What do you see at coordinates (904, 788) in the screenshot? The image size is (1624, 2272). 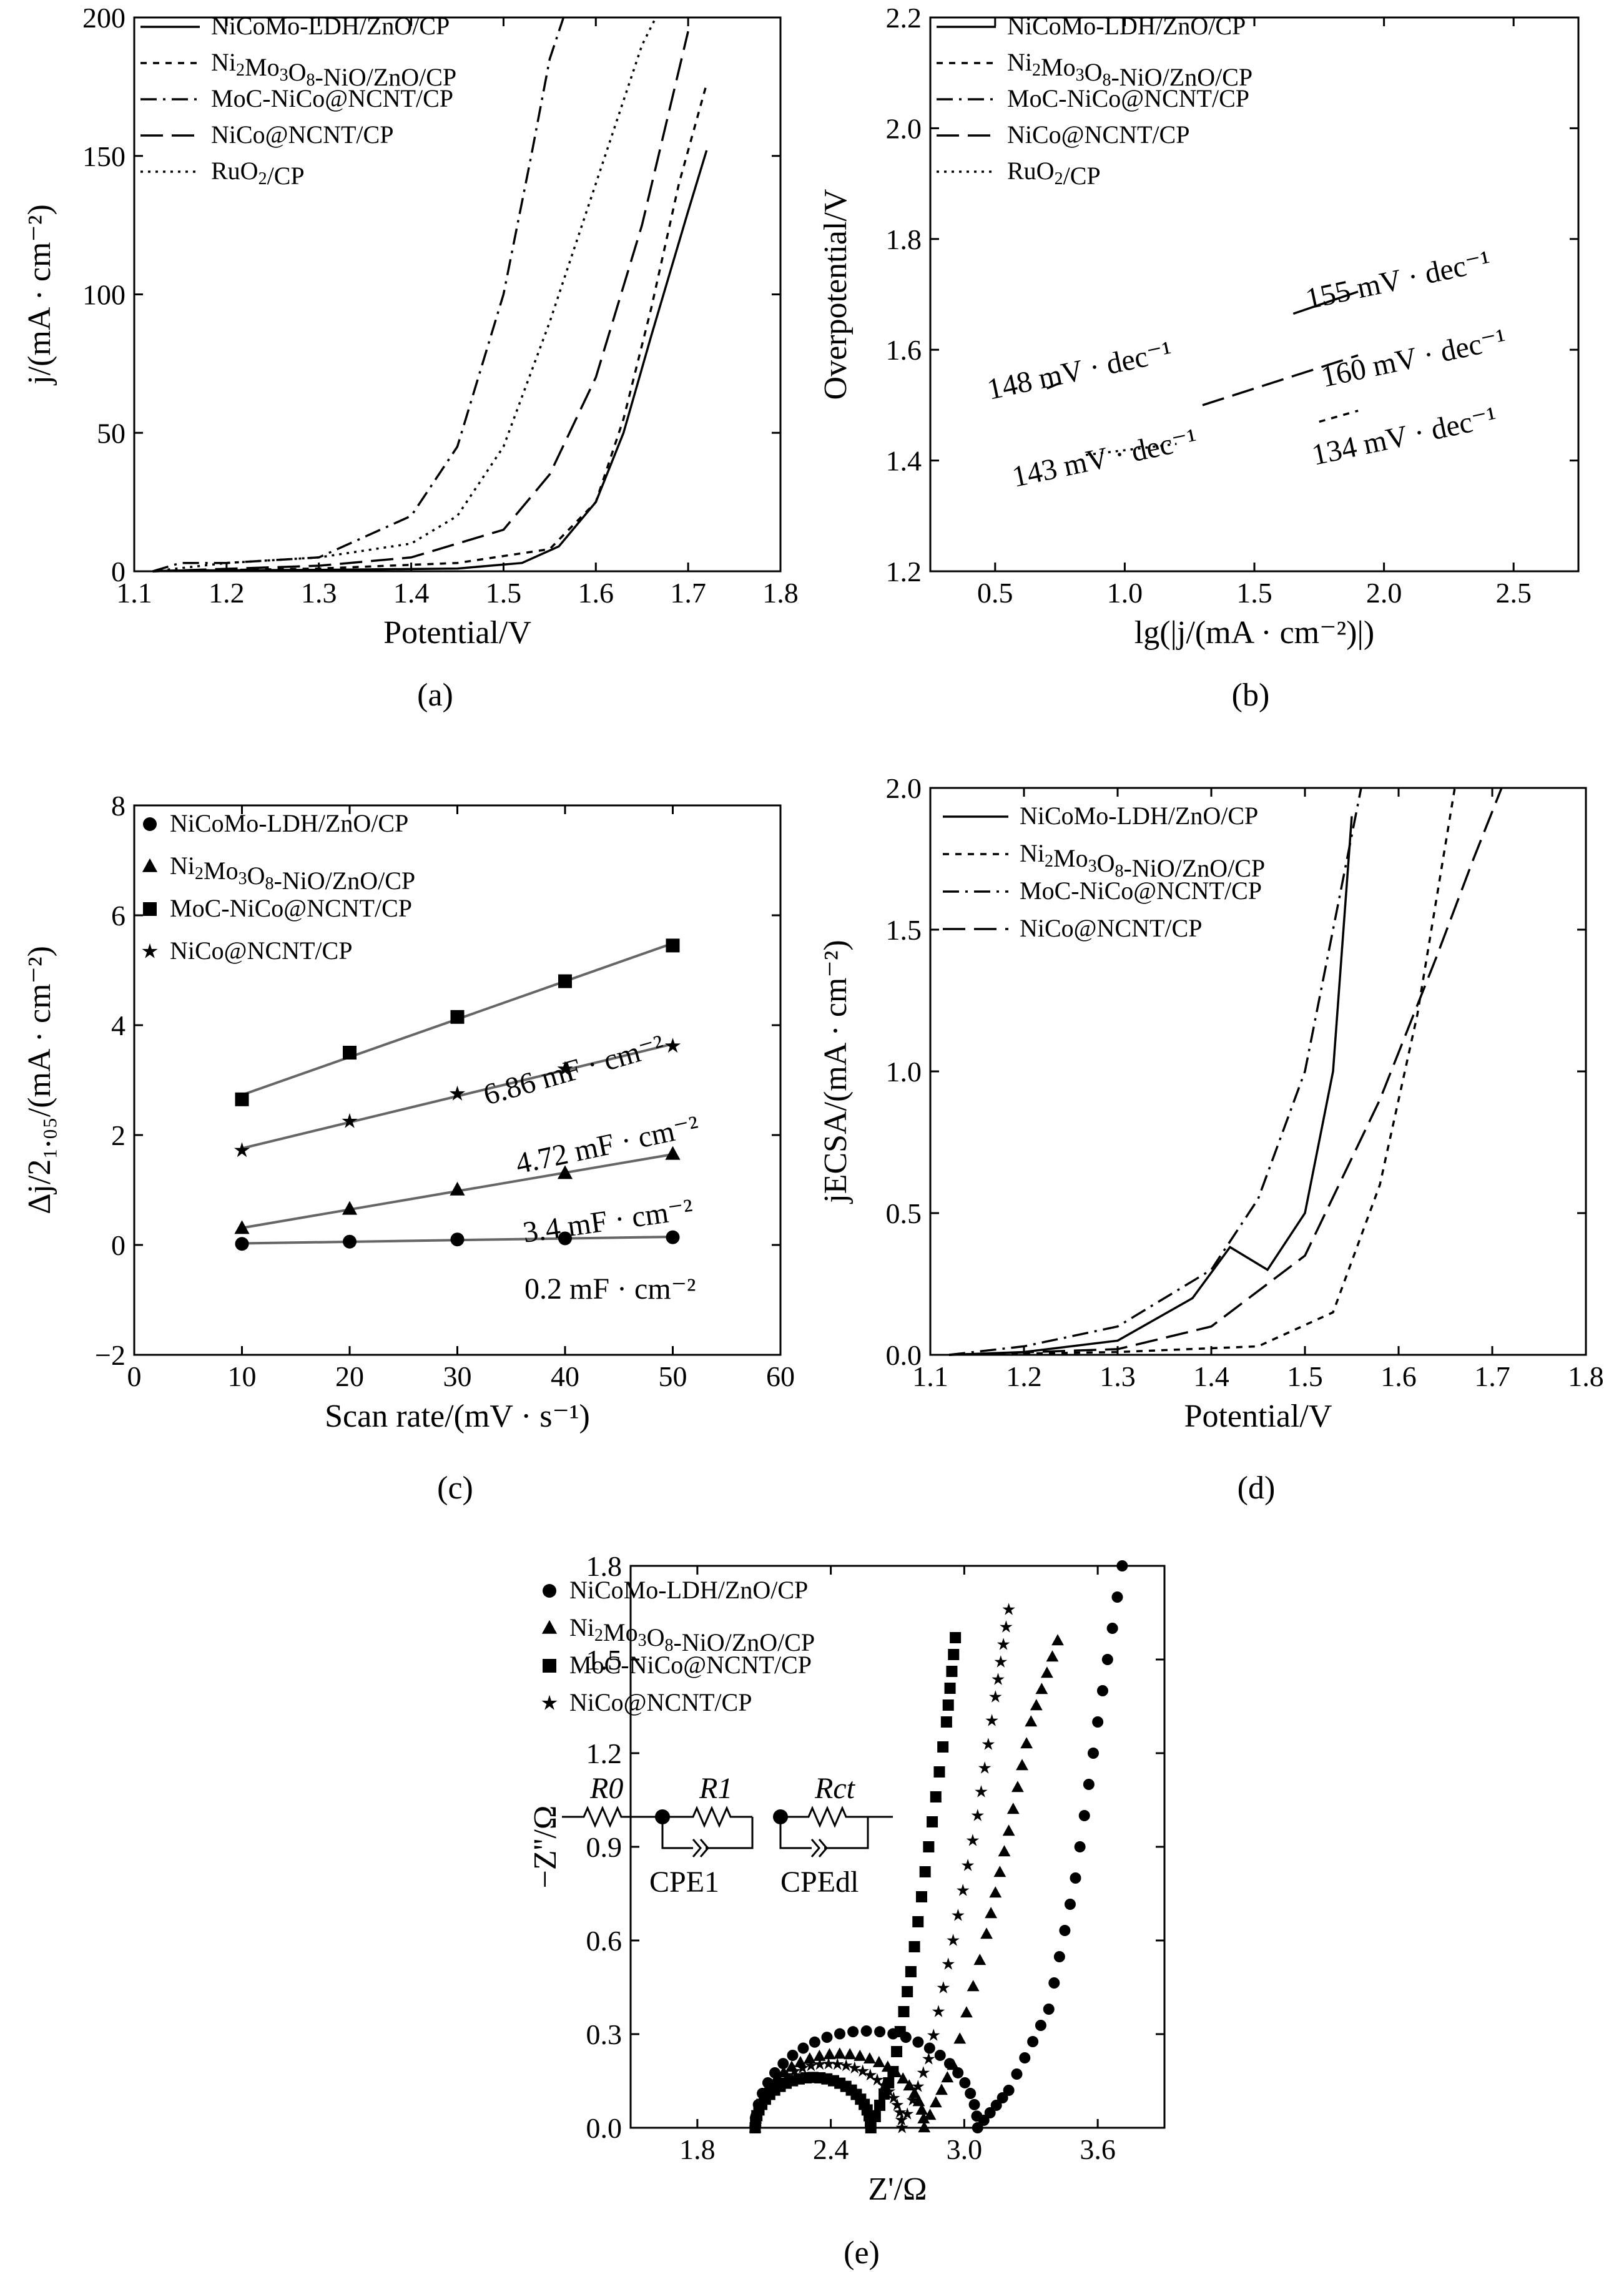 I see `y-tick-label: 2.0` at bounding box center [904, 788].